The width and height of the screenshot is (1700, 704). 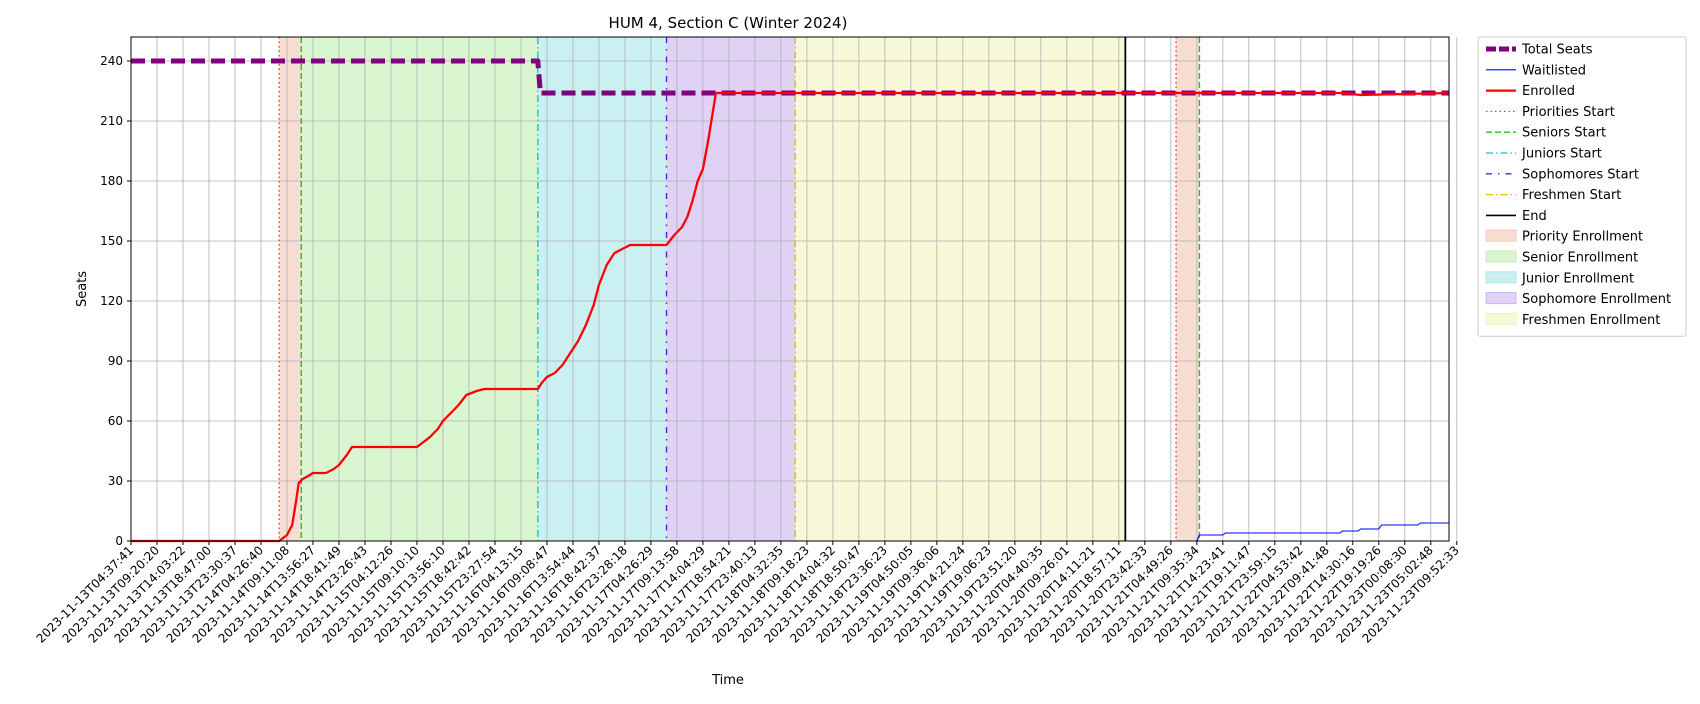 What do you see at coordinates (82, 289) in the screenshot?
I see `y-axis-title: Seats` at bounding box center [82, 289].